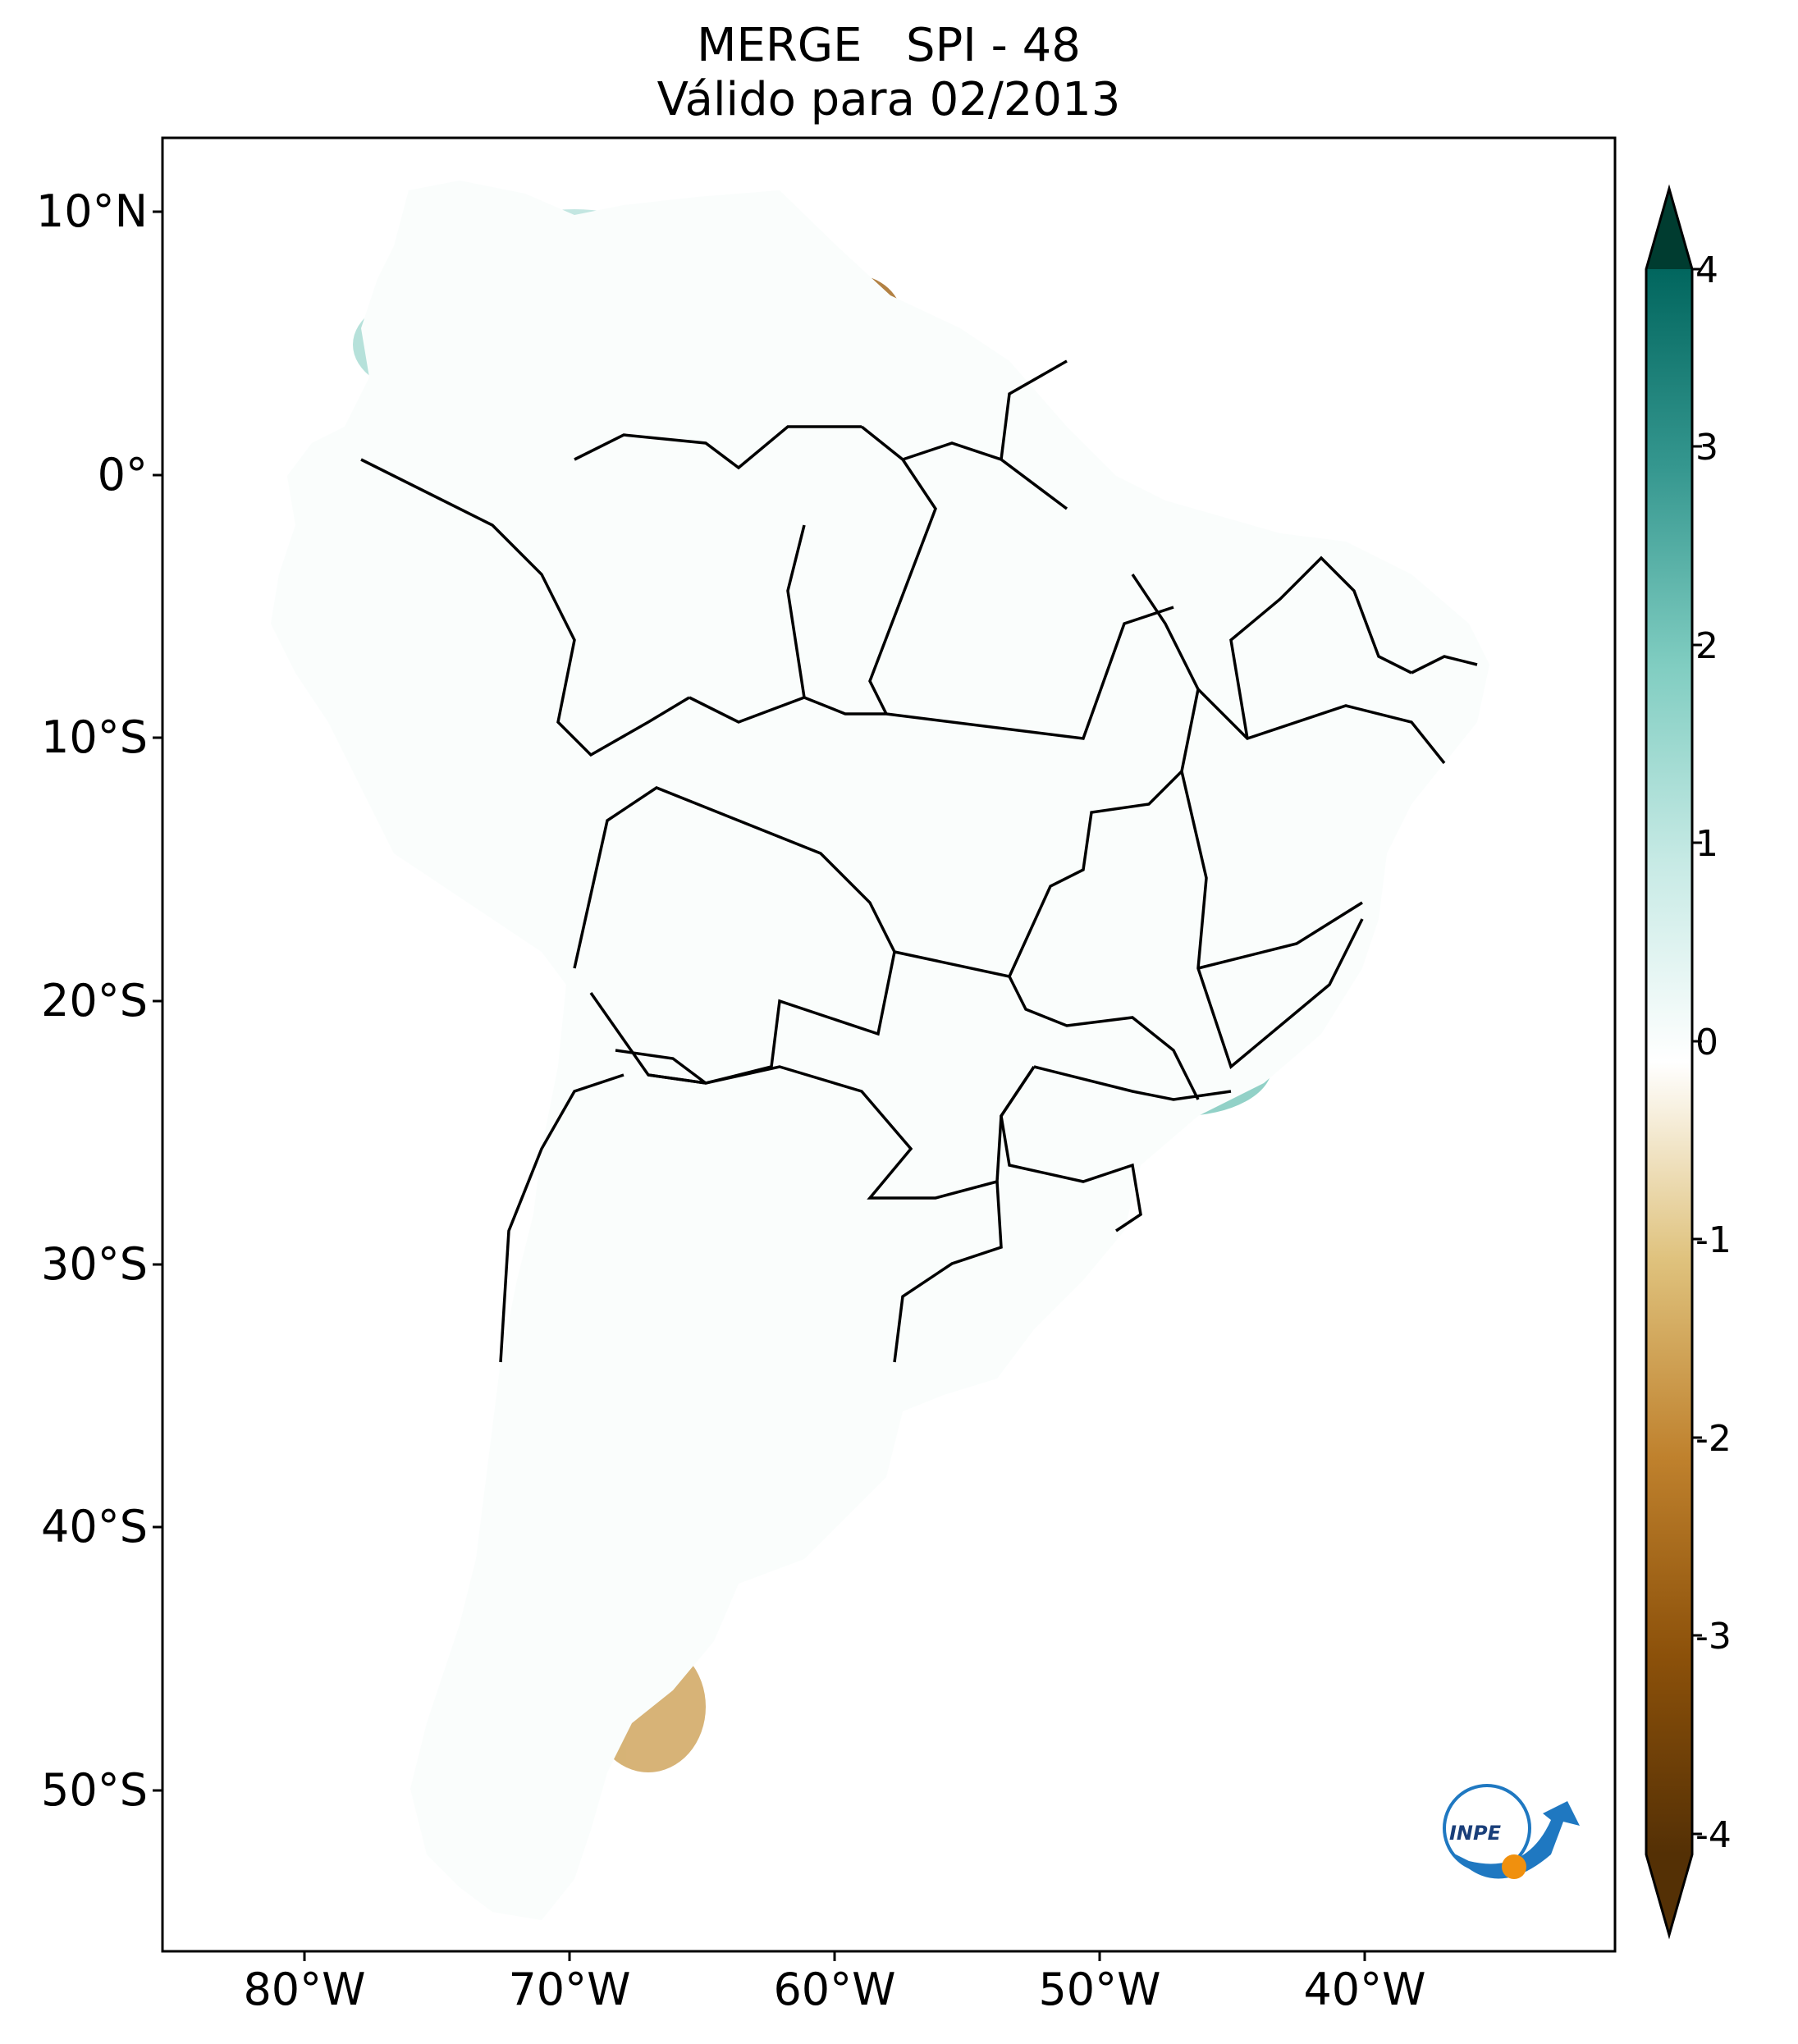  I want to click on colorbar, so click(1673, 1062).